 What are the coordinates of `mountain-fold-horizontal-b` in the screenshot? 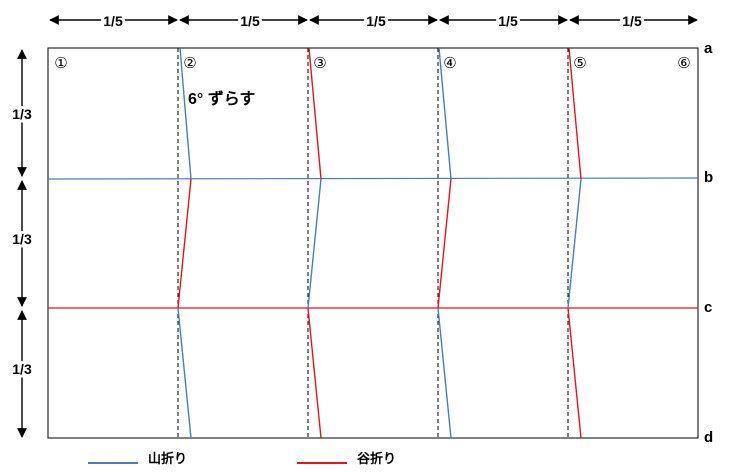 It's located at (373, 178).